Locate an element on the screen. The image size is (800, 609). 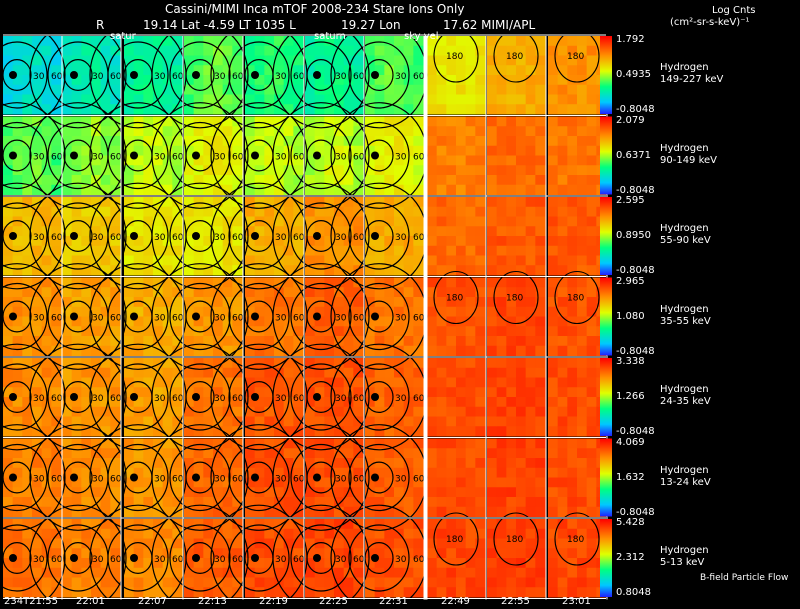
contour-label: 180 is located at coordinates (454, 540).